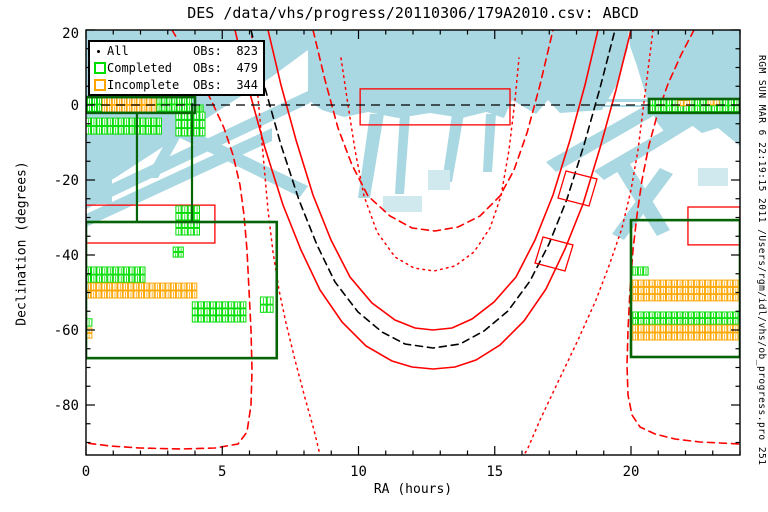 This screenshot has width=768, height=512. What do you see at coordinates (713, 226) in the screenshot?
I see `right-red-box` at bounding box center [713, 226].